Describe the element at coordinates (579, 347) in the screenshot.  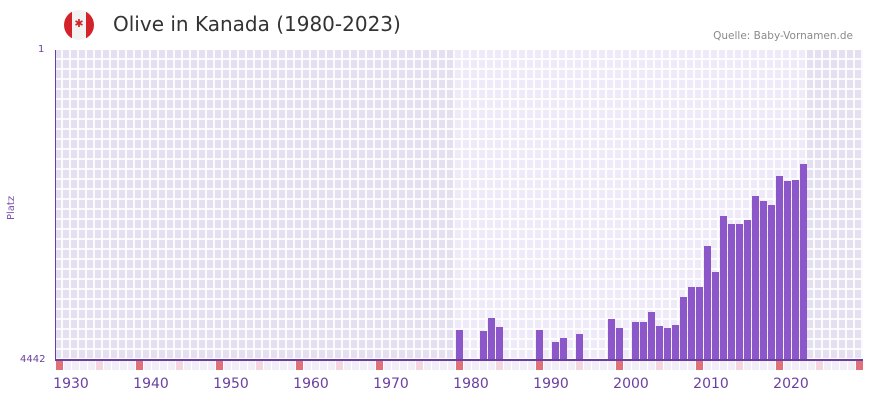
I see `bar-1993` at that location.